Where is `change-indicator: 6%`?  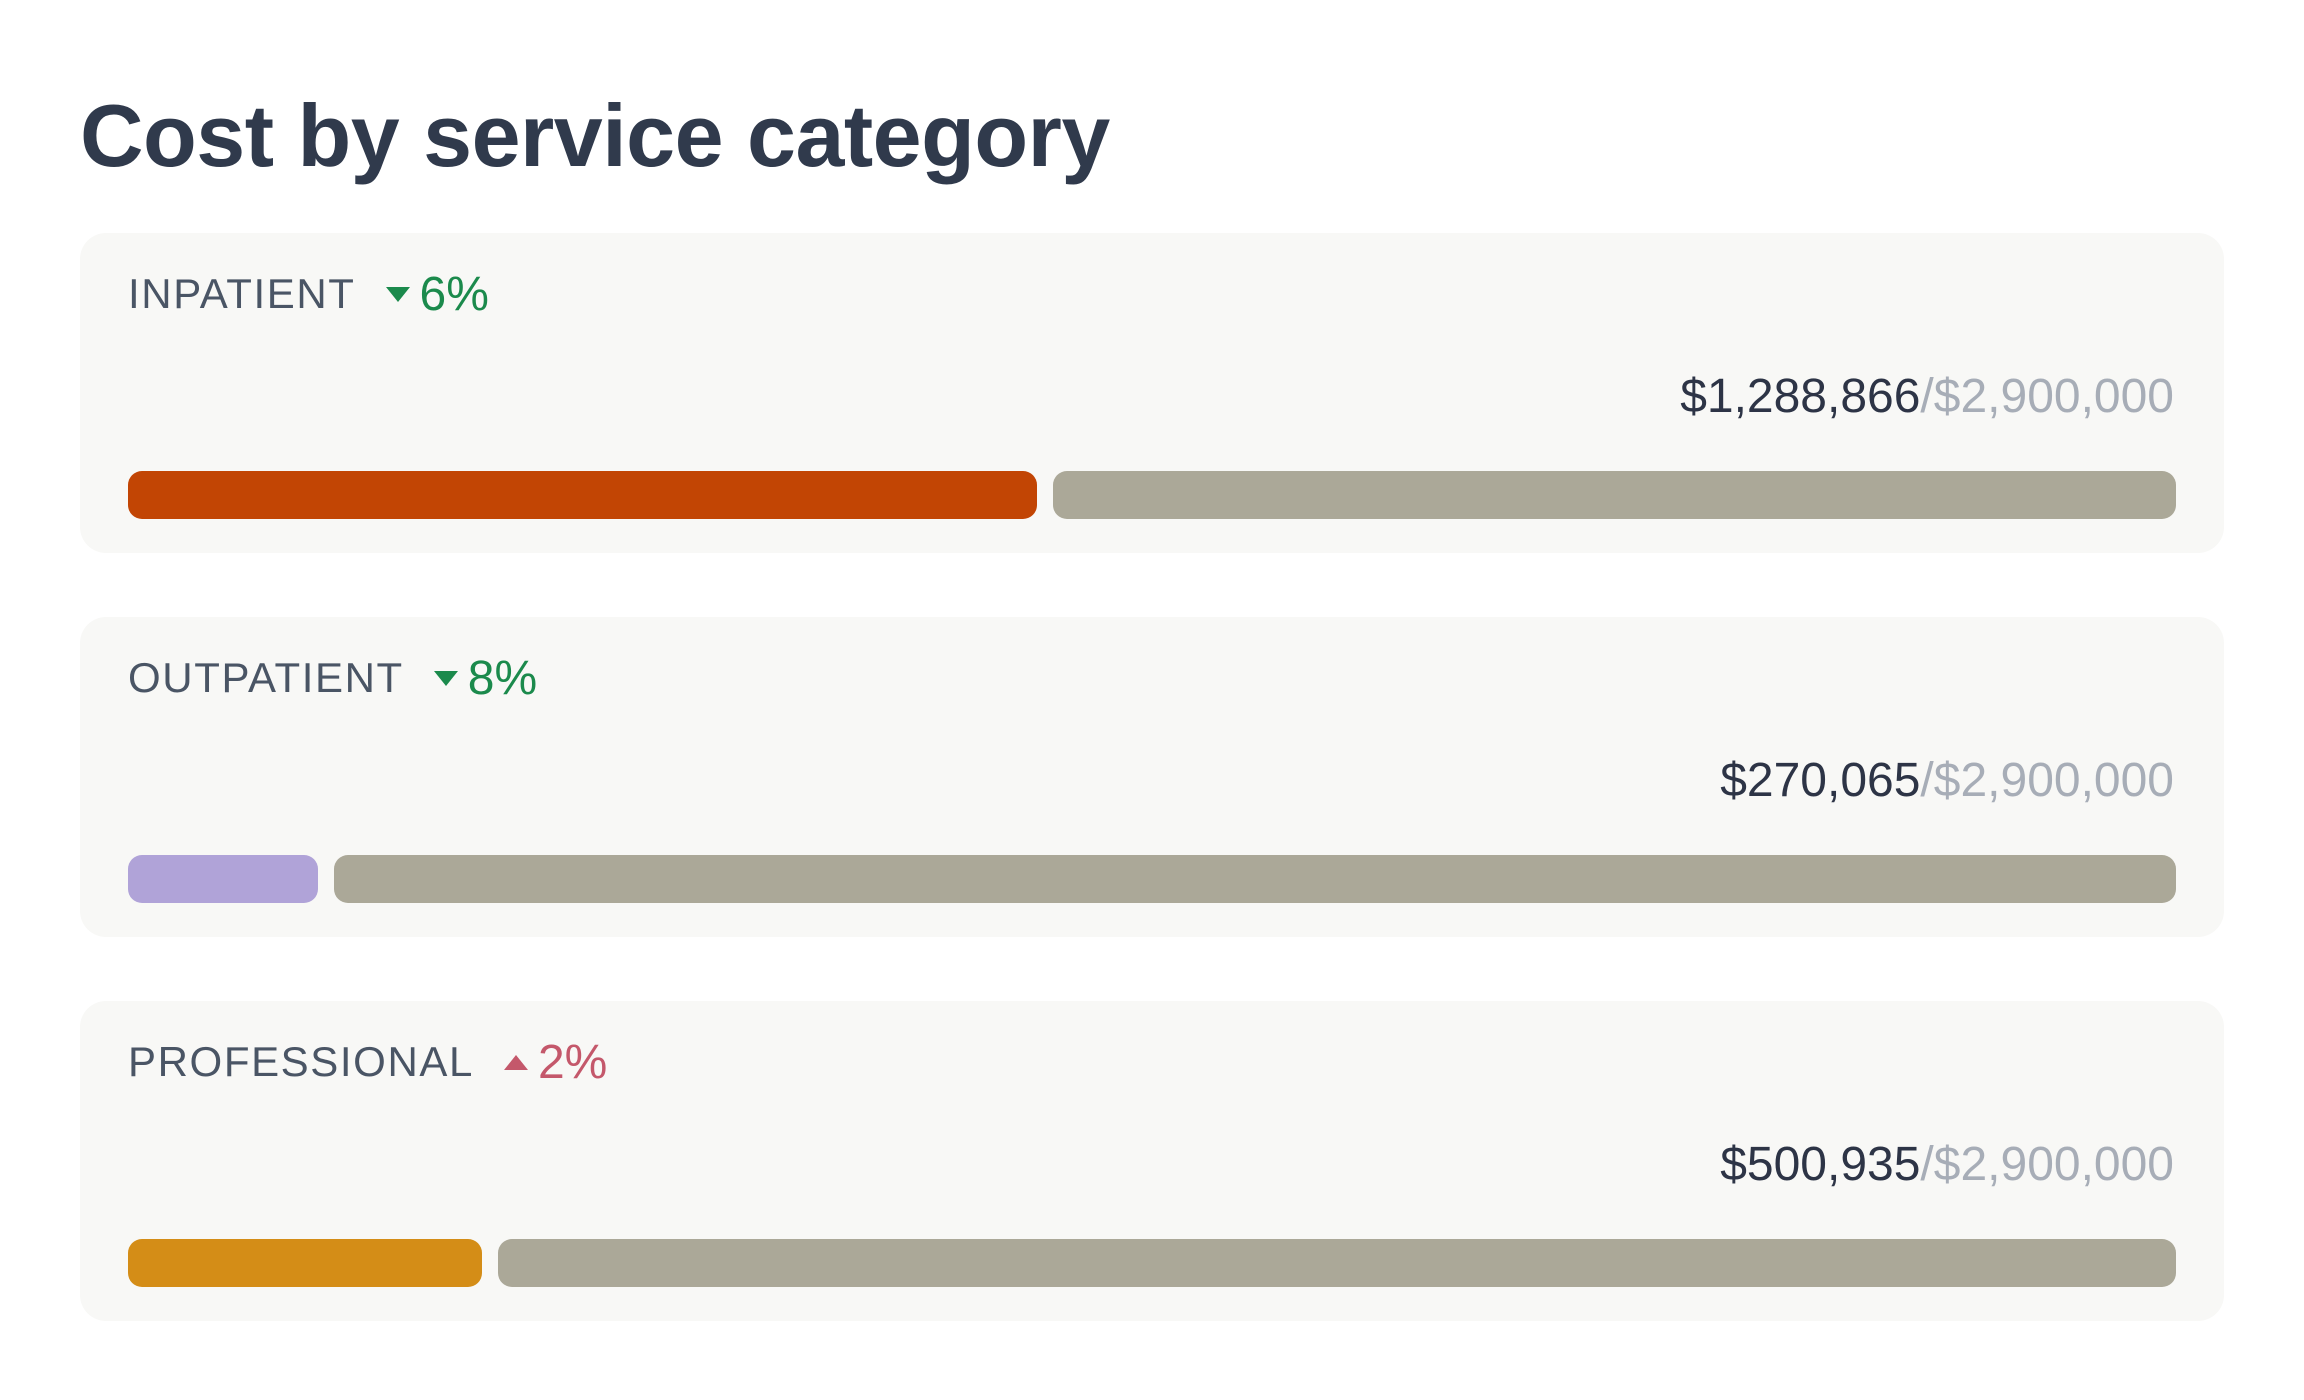 change-indicator: 6% is located at coordinates (437, 294).